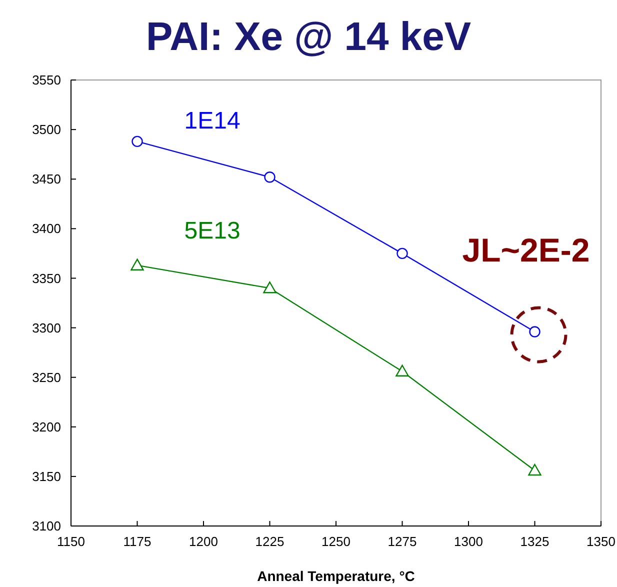 This screenshot has height=587, width=617. Describe the element at coordinates (535, 541) in the screenshot. I see `x-tick-label: 1325` at that location.